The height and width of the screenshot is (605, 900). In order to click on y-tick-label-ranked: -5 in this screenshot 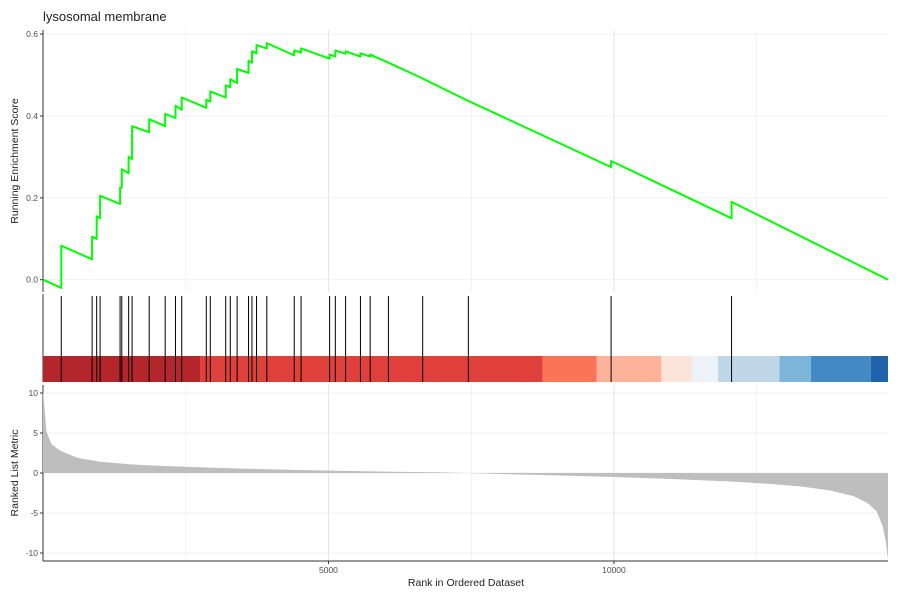, I will do `click(34, 513)`.